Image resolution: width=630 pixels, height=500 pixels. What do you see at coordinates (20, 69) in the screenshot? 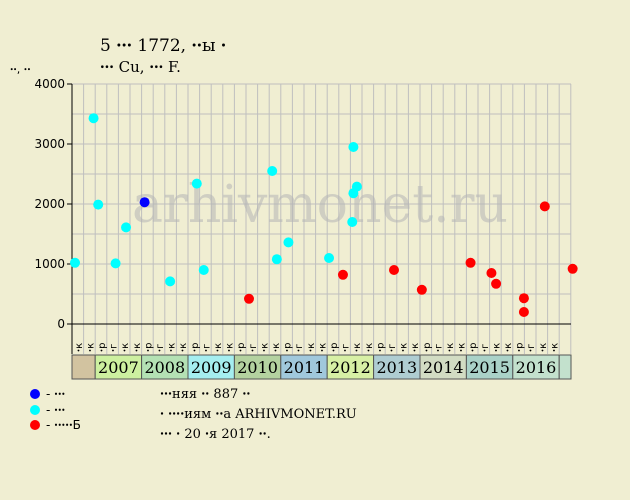
I see `y-axis-label: ꞏꞏ, ꞏꞏ` at bounding box center [20, 69].